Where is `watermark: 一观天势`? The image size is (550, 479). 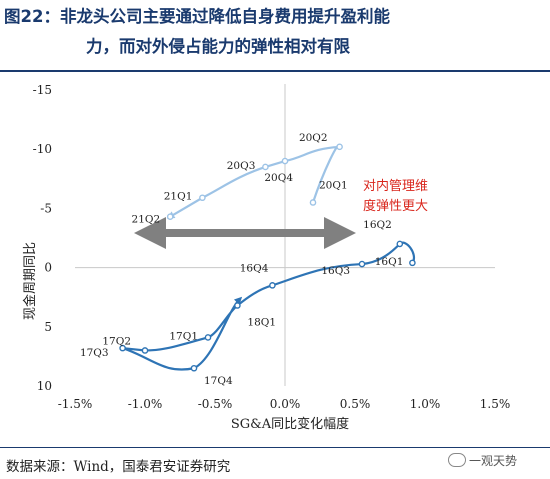 watermark: 一观天势 is located at coordinates (482, 460).